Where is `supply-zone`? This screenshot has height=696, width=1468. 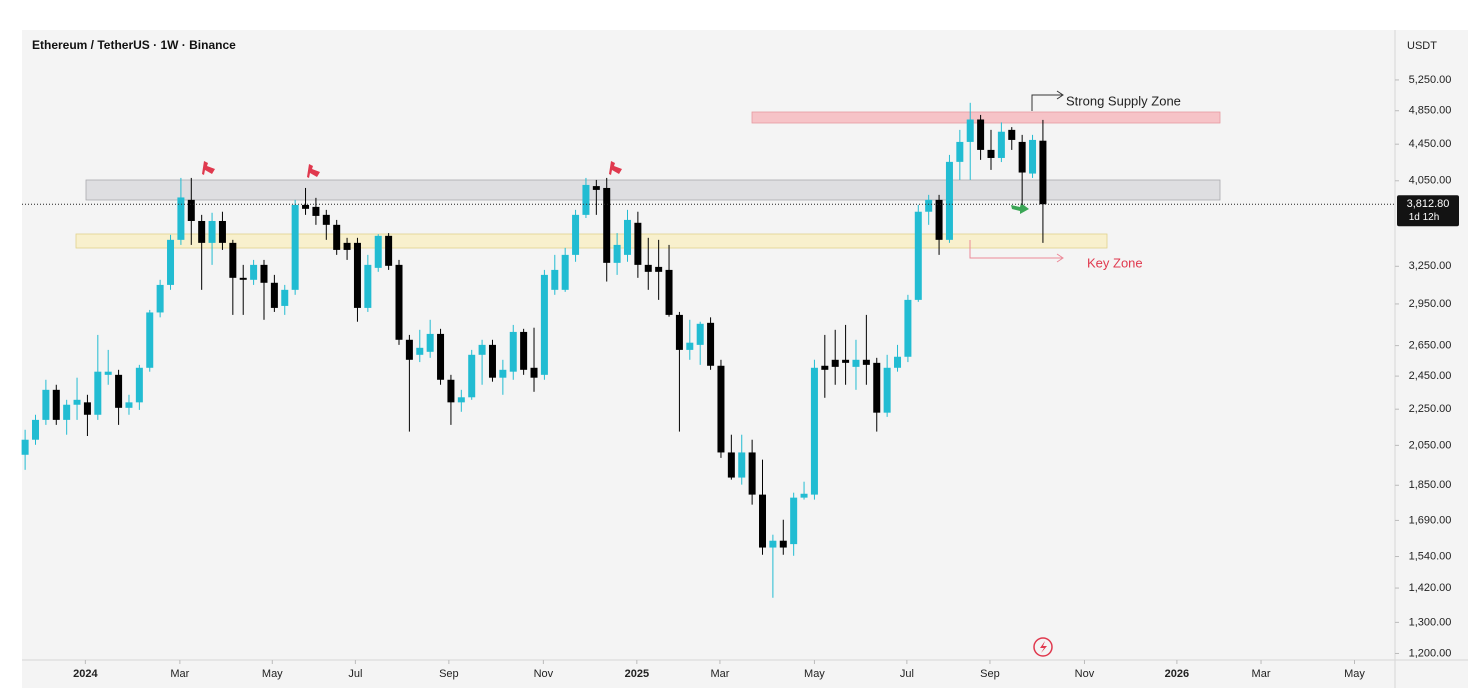 supply-zone is located at coordinates (986, 117).